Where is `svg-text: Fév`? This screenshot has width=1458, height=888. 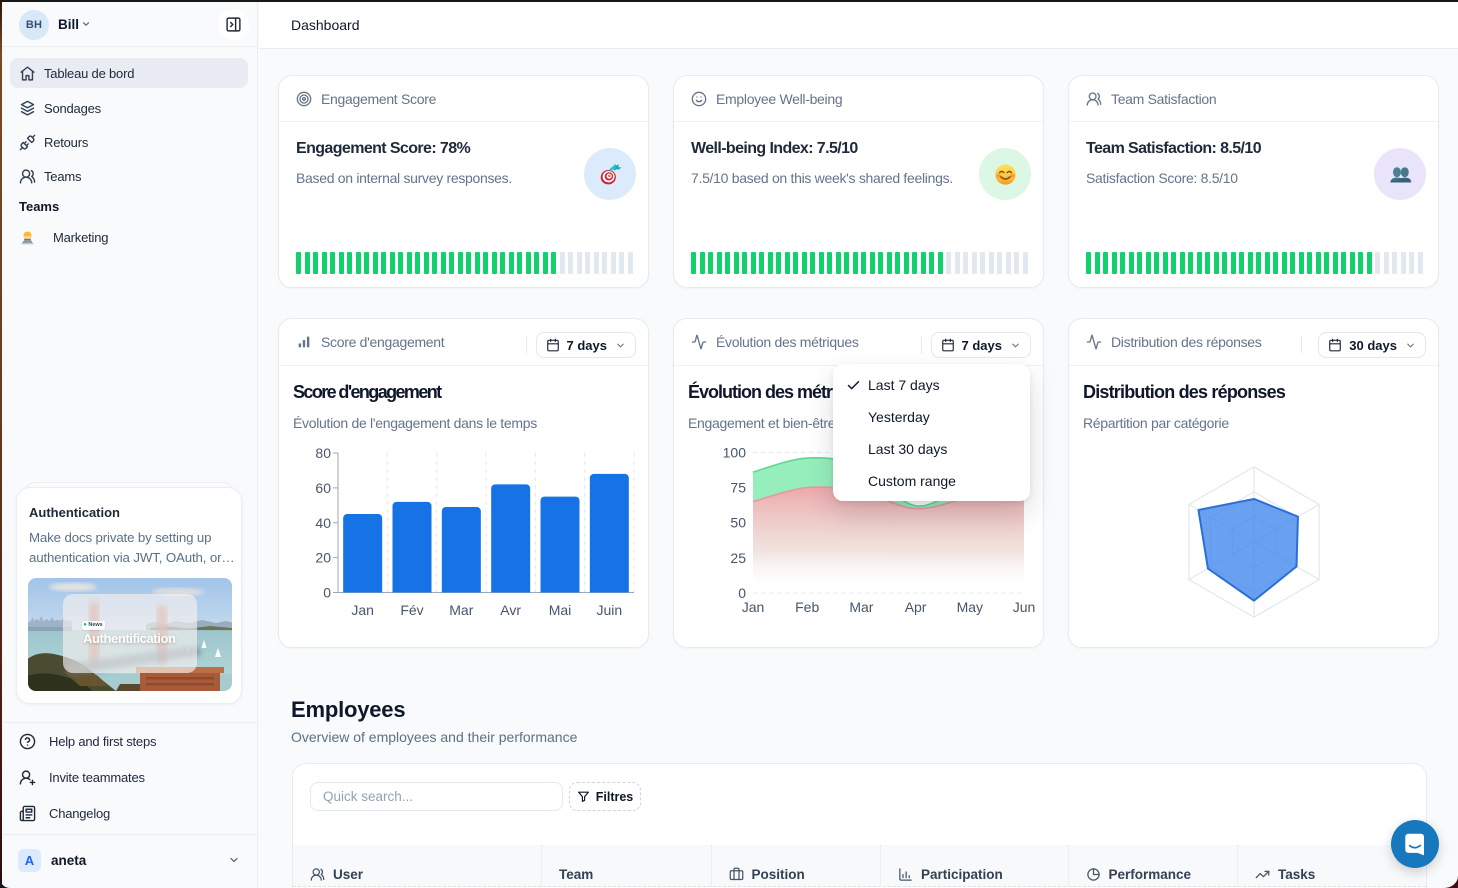
svg-text: Fév is located at coordinates (411, 610).